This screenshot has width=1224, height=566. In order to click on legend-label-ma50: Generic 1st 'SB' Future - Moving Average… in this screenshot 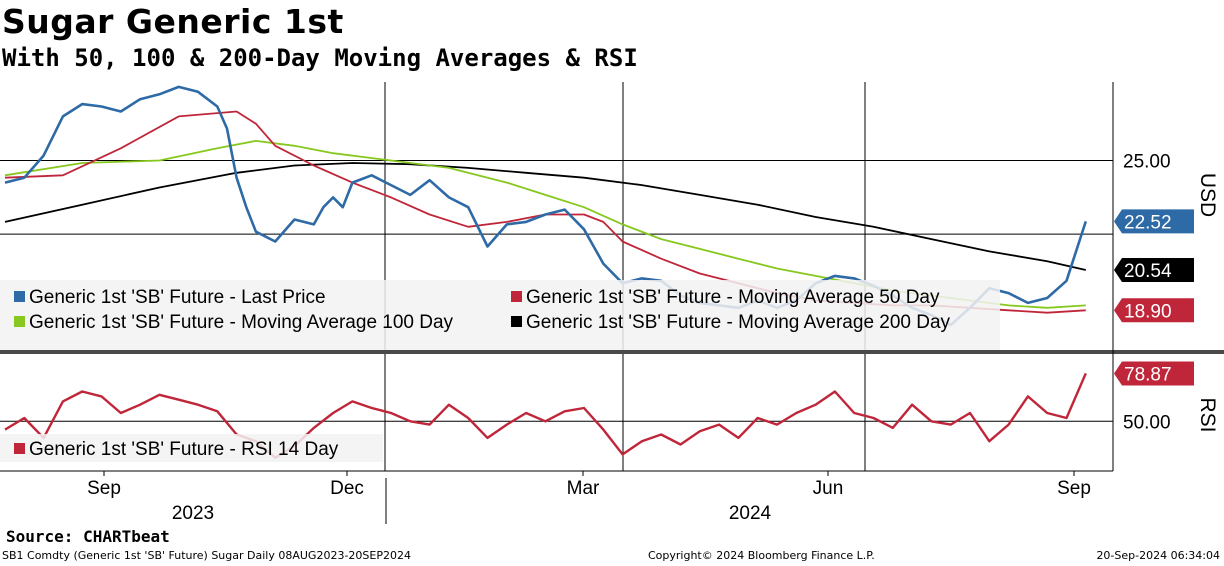, I will do `click(733, 297)`.